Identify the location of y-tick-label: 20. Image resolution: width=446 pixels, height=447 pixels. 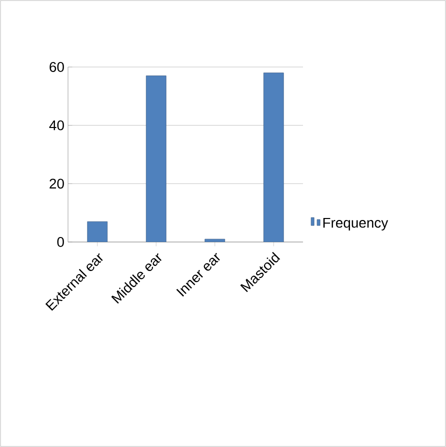
(57, 183).